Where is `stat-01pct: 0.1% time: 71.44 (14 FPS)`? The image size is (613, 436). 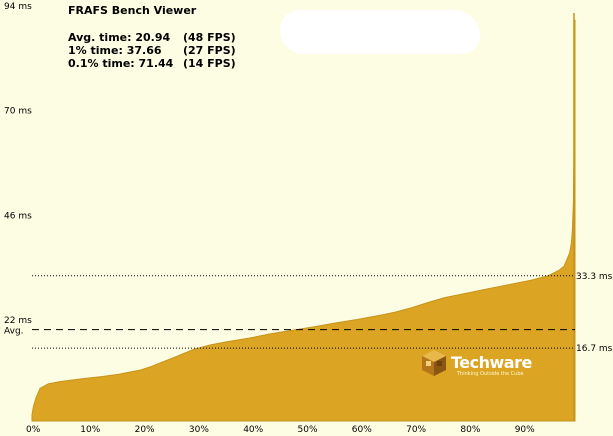
stat-01pct: 0.1% time: 71.44 (14 FPS) is located at coordinates (152, 63).